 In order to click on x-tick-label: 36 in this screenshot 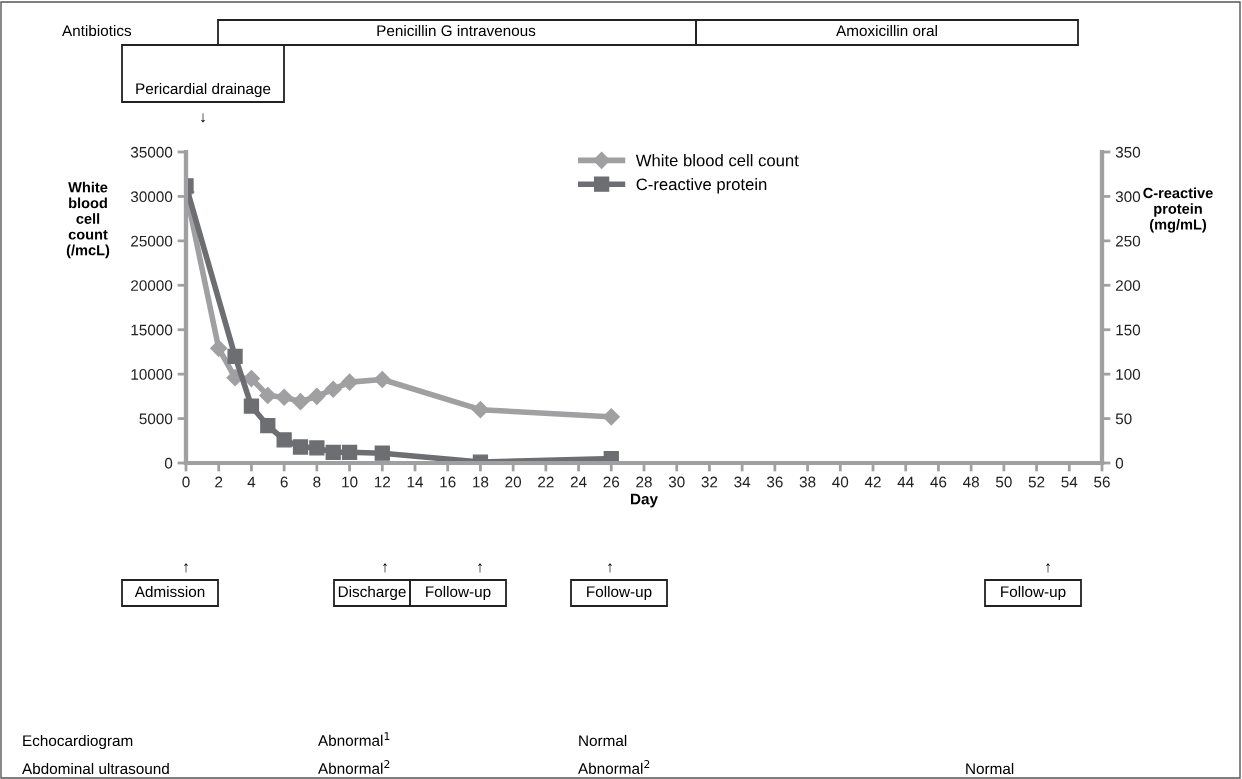, I will do `click(774, 482)`.